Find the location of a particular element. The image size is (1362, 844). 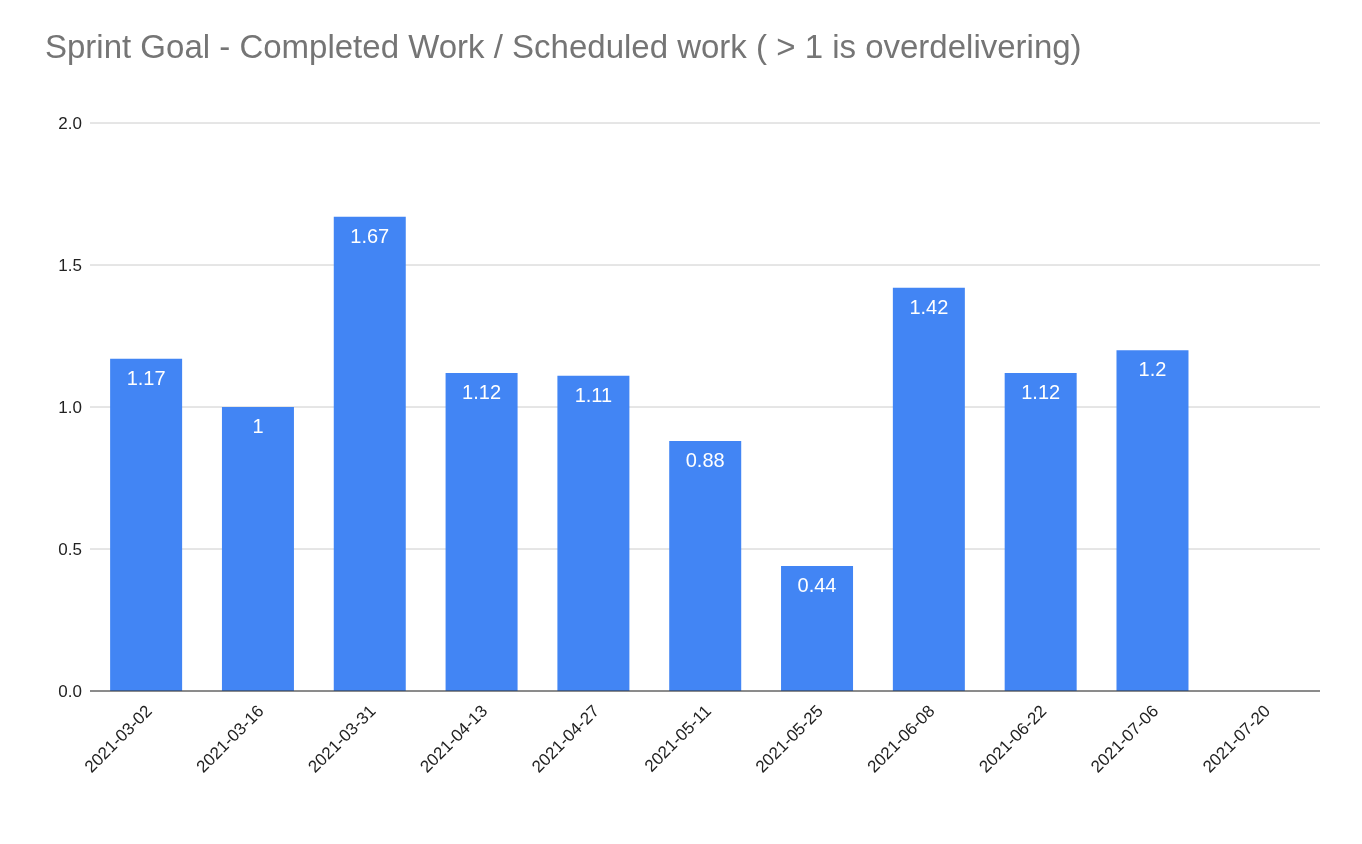

chart-title: Sprint Goal - Completed Work / Scheduled work ( > 1 is overdelivering) is located at coordinates (563, 47).